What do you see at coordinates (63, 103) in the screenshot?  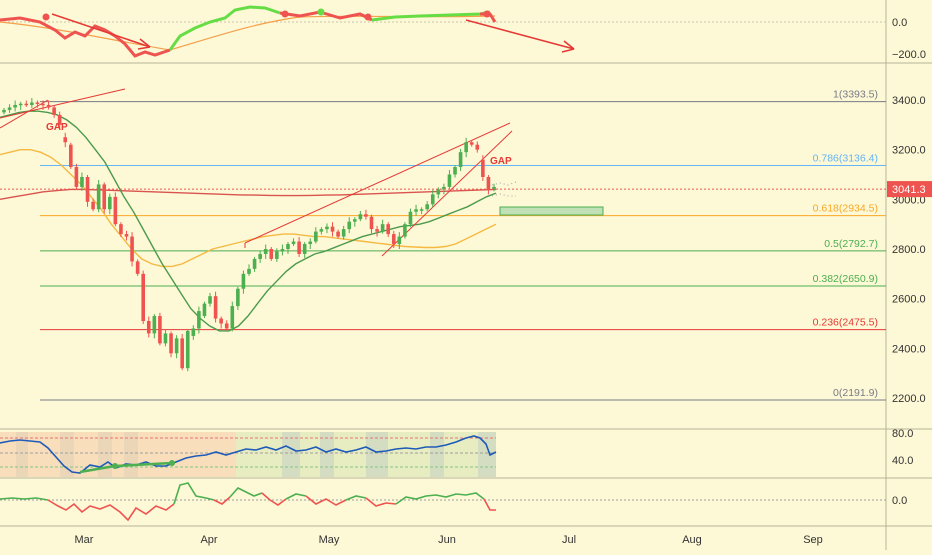 I see `channel-line-upper-left` at bounding box center [63, 103].